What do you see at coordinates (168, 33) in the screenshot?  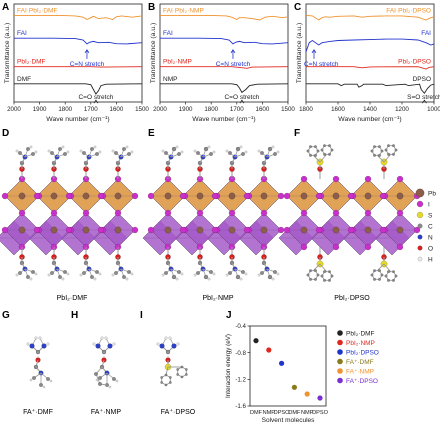 I see `series-label: FAI` at bounding box center [168, 33].